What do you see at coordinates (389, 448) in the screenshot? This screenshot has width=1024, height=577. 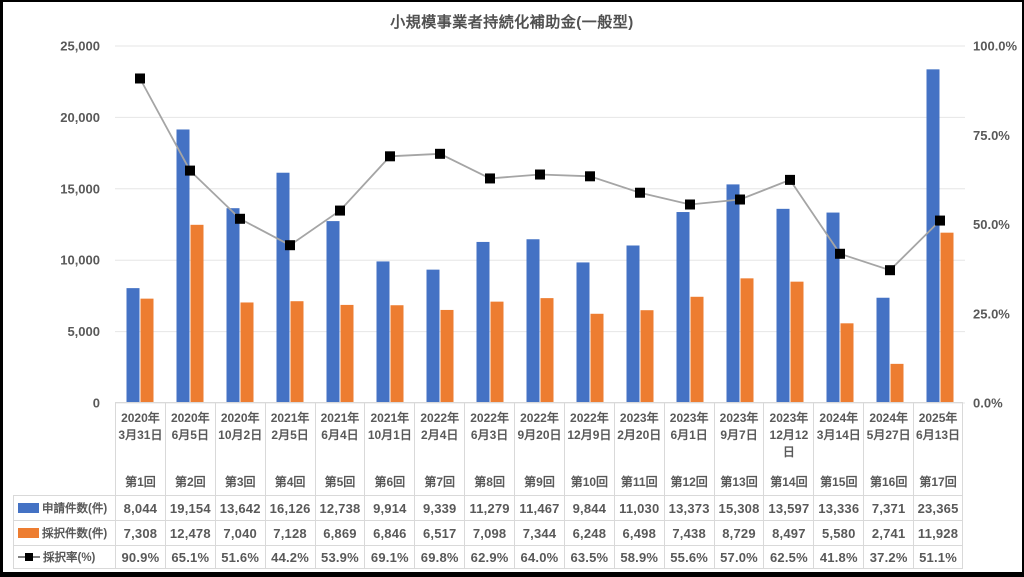 I see `category-header-cell: 2021年 10月1日 第6回` at bounding box center [389, 448].